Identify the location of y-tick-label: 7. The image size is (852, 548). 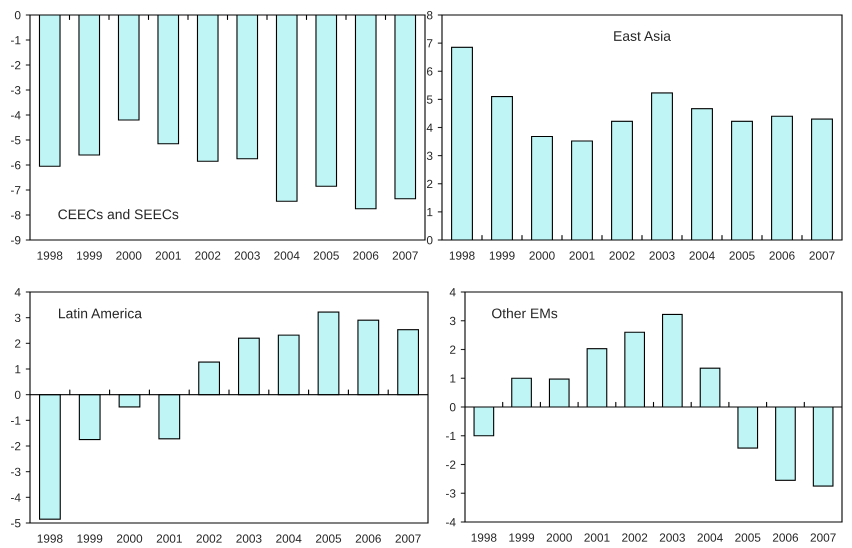
(429, 43).